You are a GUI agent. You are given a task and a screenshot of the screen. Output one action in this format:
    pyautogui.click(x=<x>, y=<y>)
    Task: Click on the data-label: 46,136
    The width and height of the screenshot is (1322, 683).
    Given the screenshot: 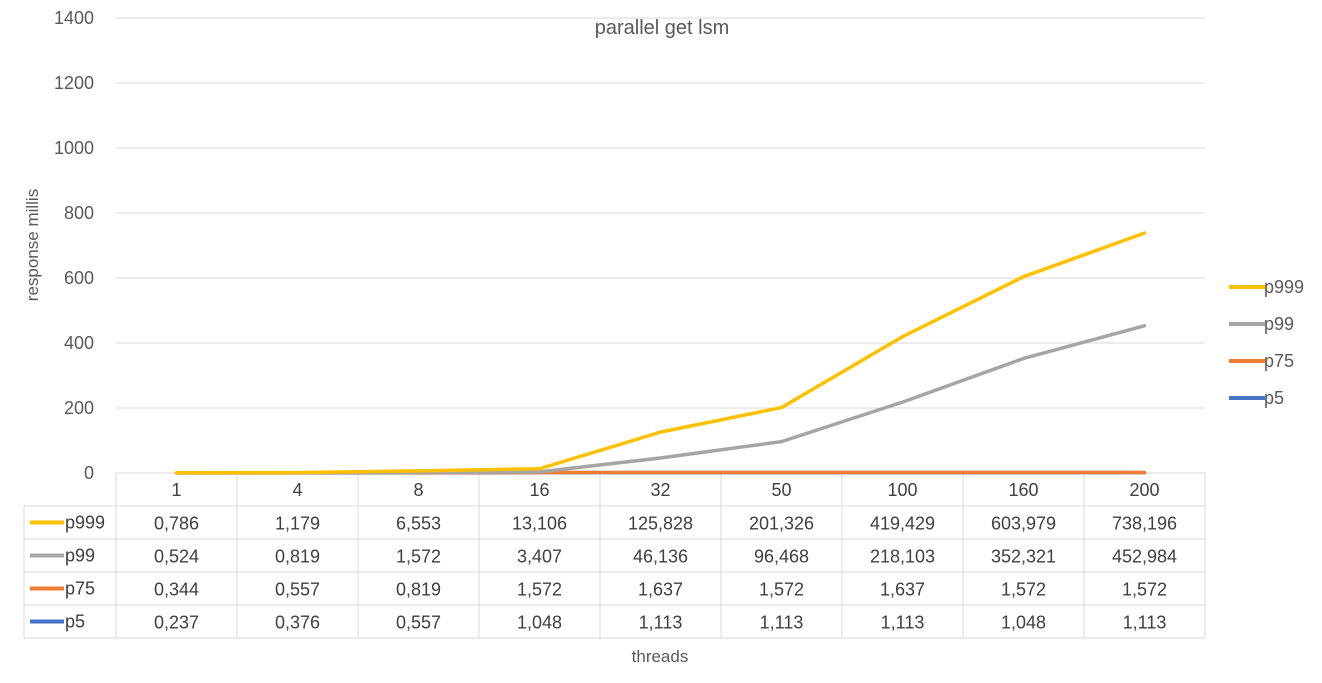 What is the action you would take?
    pyautogui.click(x=660, y=557)
    